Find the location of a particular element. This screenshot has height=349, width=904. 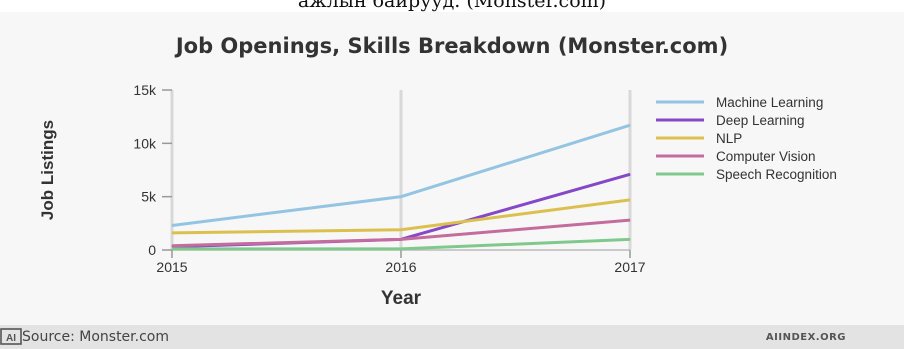

legend-label: Computer Vision is located at coordinates (766, 156).